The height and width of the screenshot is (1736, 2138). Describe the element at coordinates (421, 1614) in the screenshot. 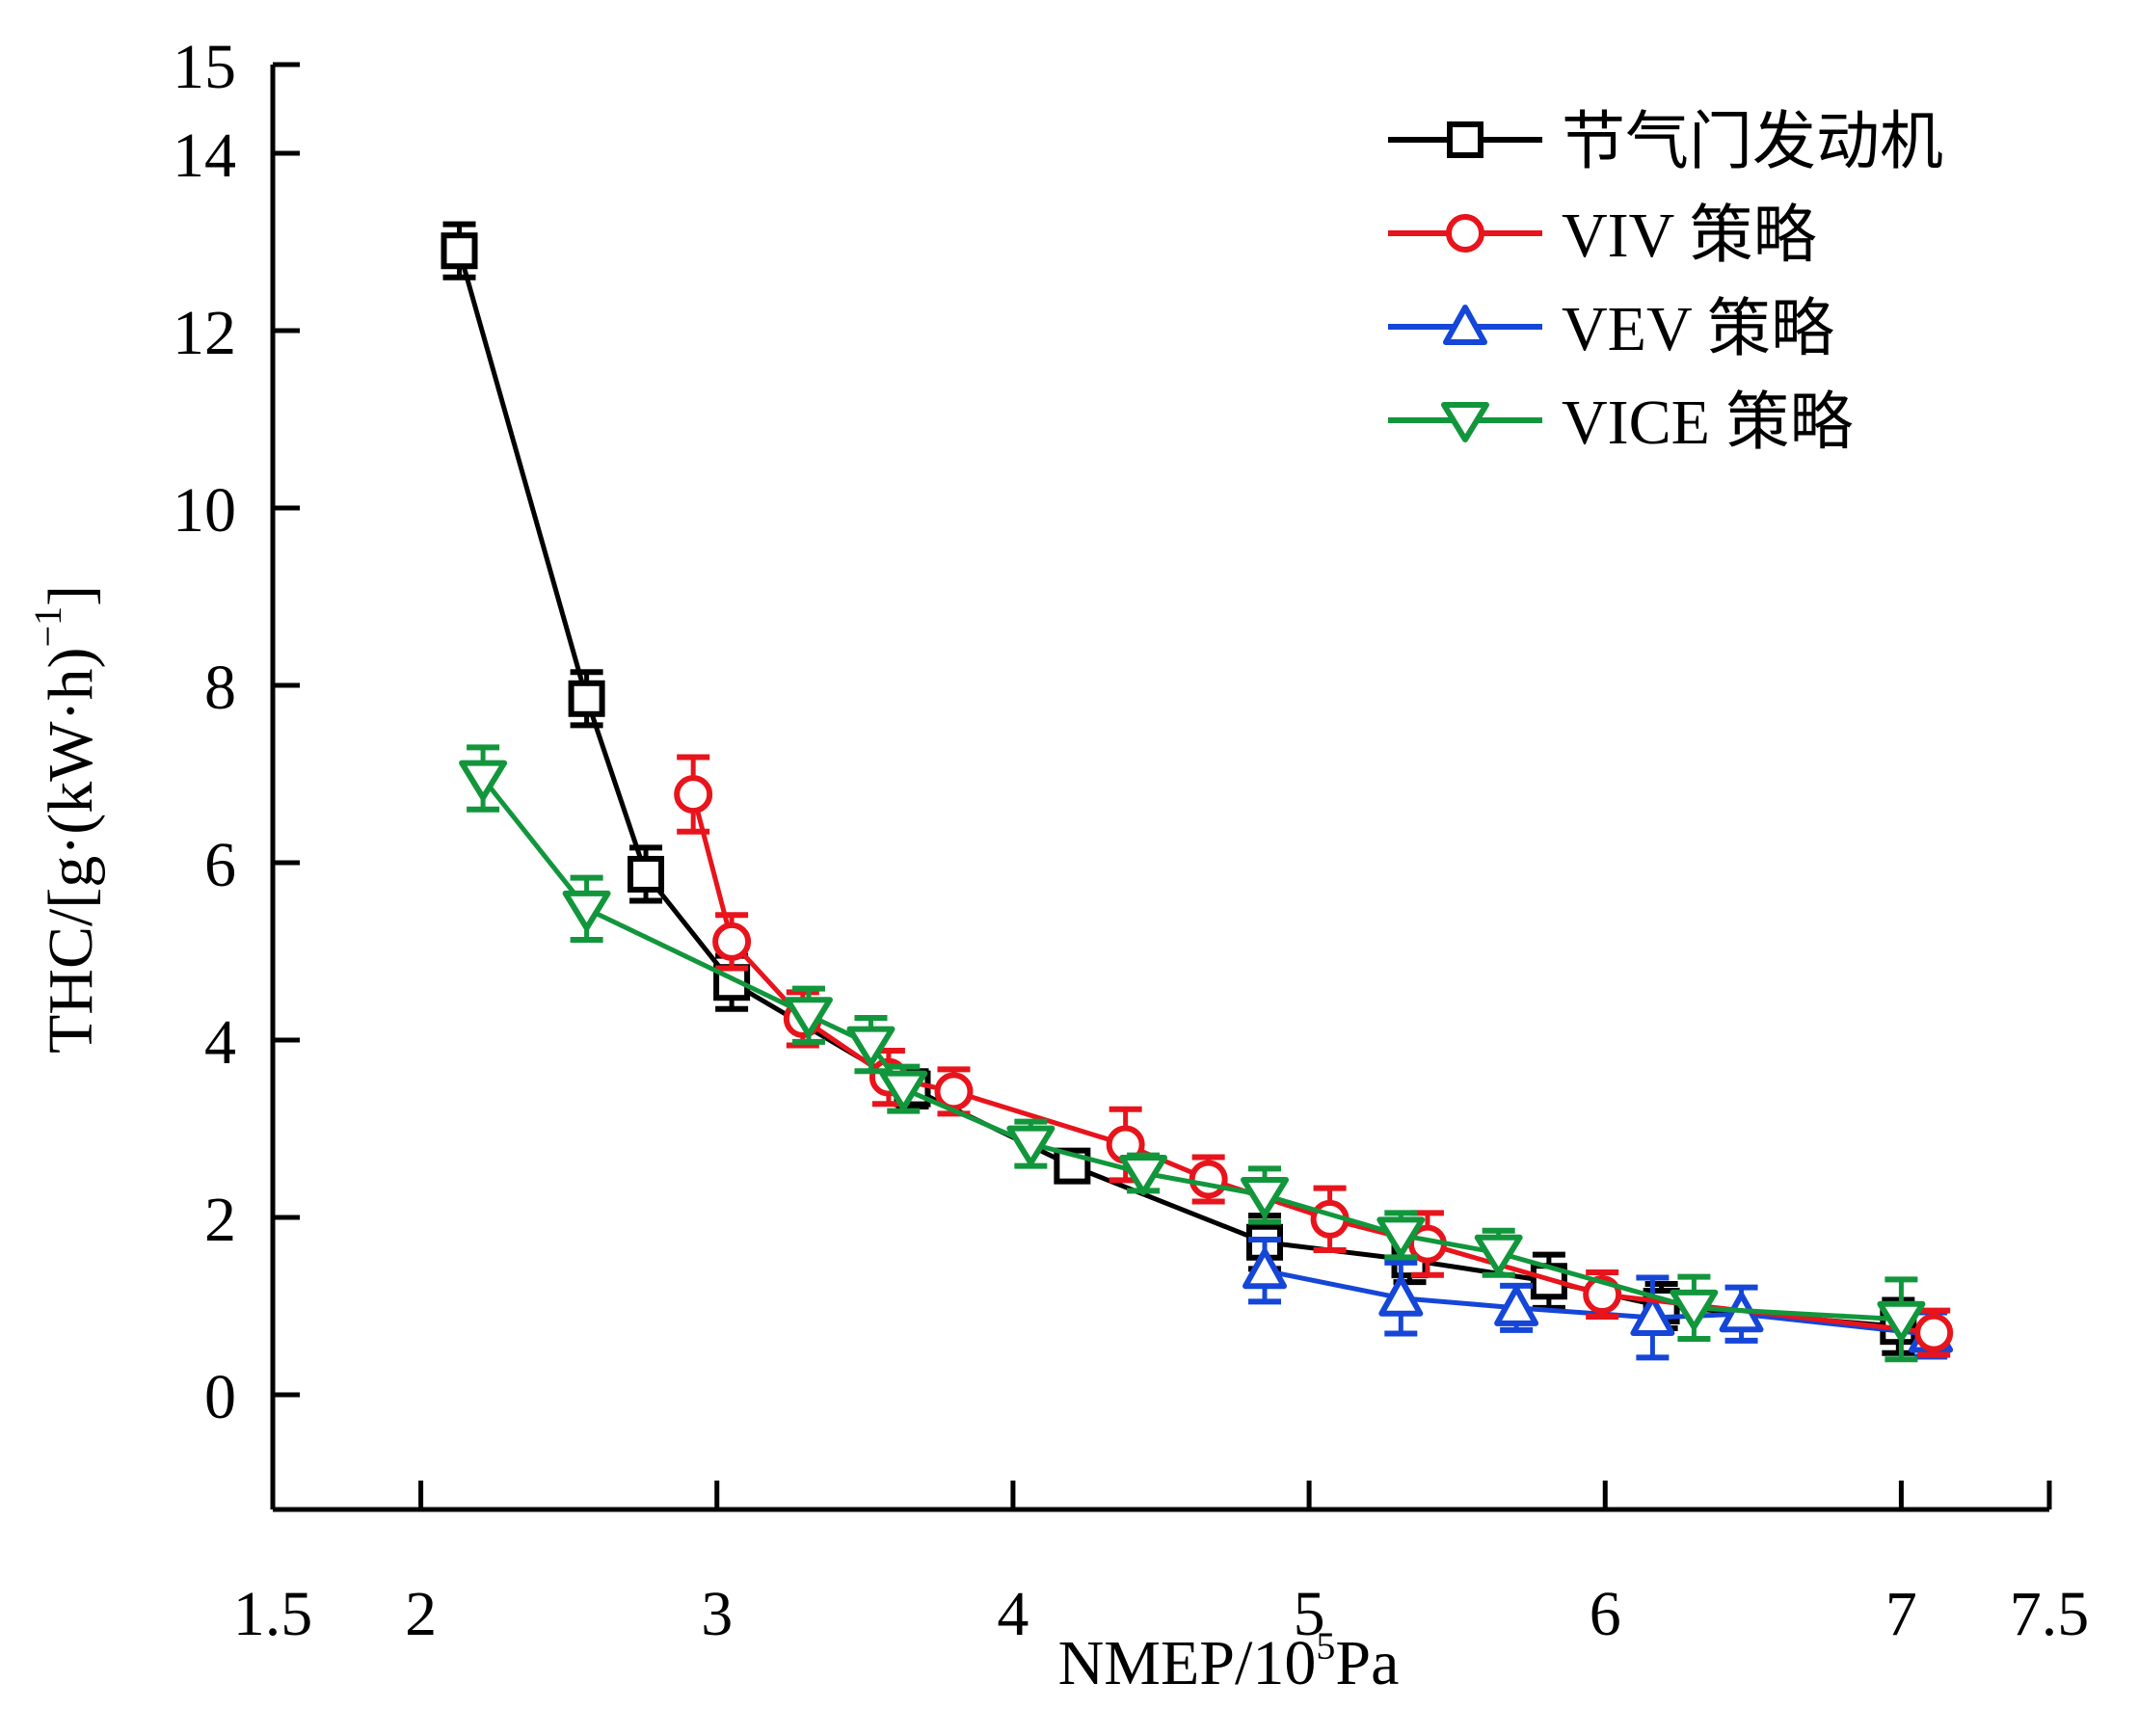

I see `x-tick-label: 2` at that location.